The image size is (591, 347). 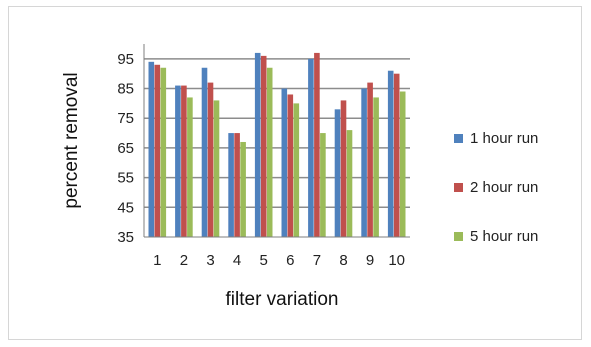 I want to click on legend-label: 5 hour run, so click(x=504, y=236).